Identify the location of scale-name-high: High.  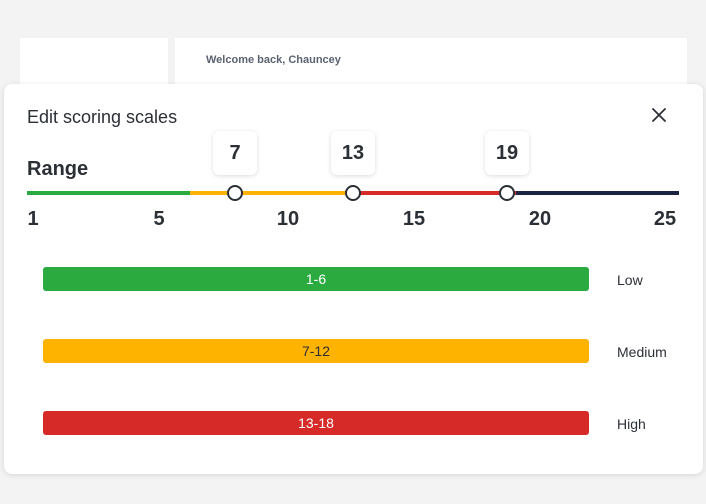
(631, 424).